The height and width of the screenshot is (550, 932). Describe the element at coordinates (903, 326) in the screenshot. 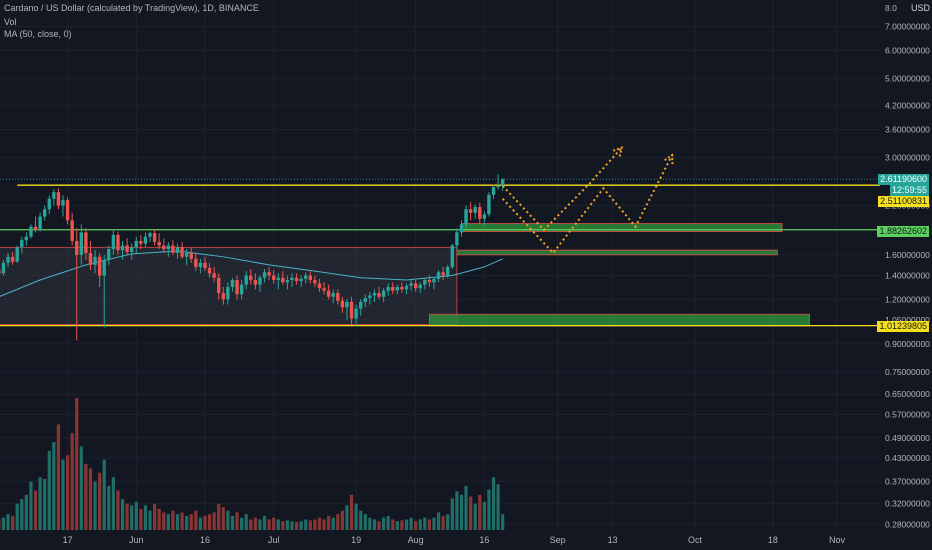

I see `level-bottom-tag: 1.01239805` at that location.